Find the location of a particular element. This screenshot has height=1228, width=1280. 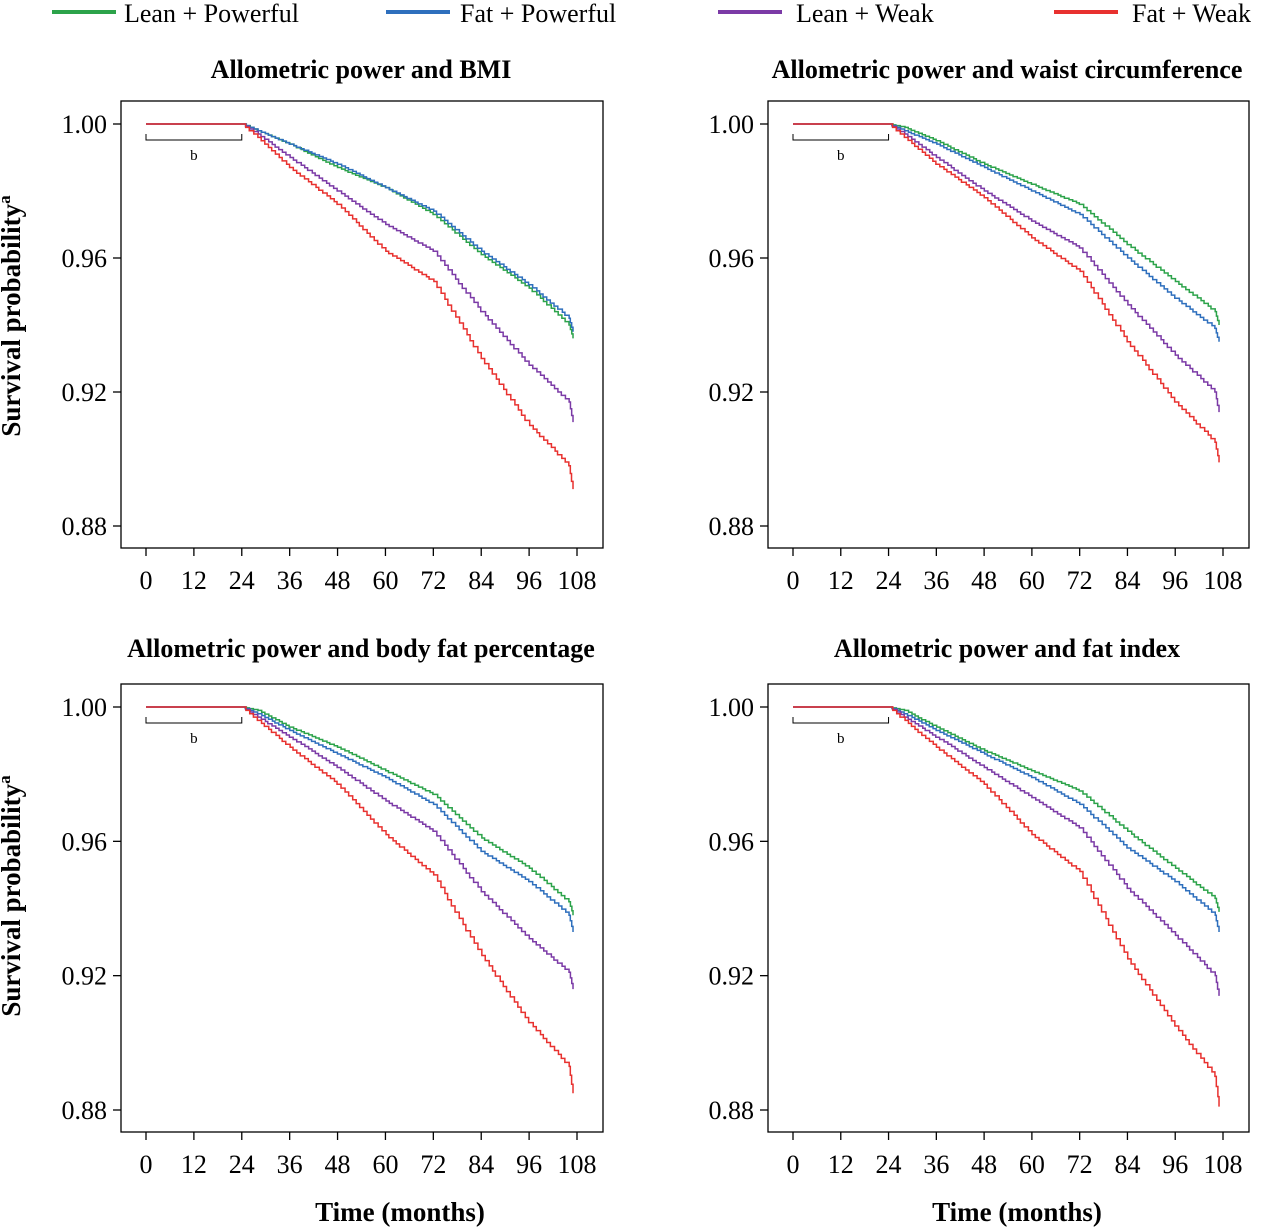

x-axis-title-left: Time (months) is located at coordinates (400, 1212).